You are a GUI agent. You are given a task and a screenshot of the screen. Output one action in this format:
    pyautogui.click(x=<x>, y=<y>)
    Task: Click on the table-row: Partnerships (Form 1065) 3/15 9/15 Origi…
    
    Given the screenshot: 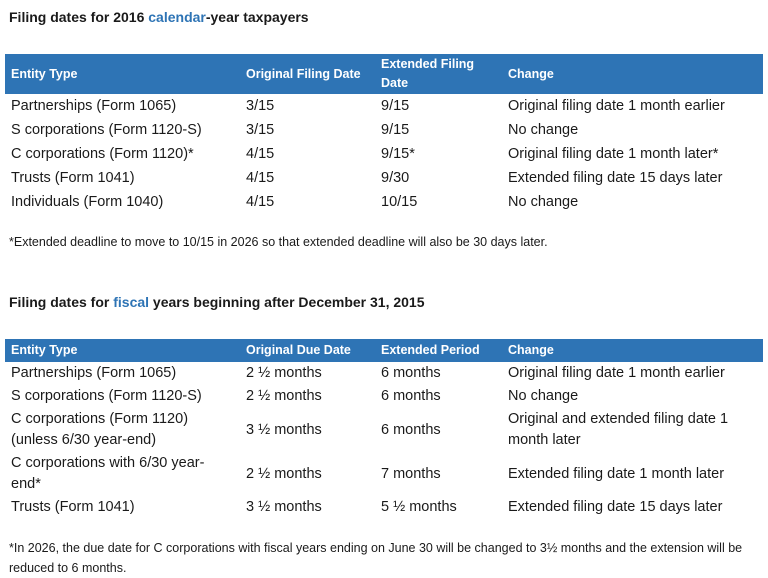 What is the action you would take?
    pyautogui.click(x=384, y=106)
    